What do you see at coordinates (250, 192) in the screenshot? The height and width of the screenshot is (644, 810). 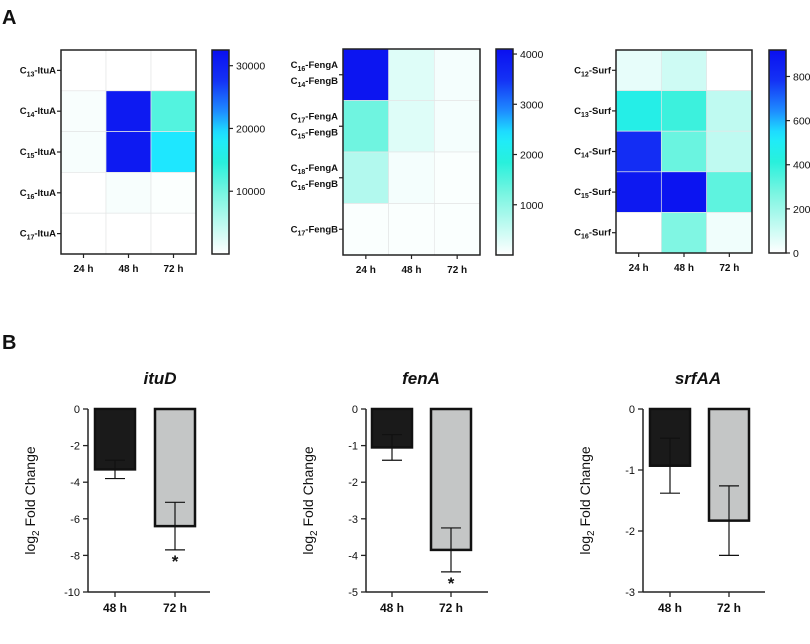 I see `colorbar-tick-label: 10000` at bounding box center [250, 192].